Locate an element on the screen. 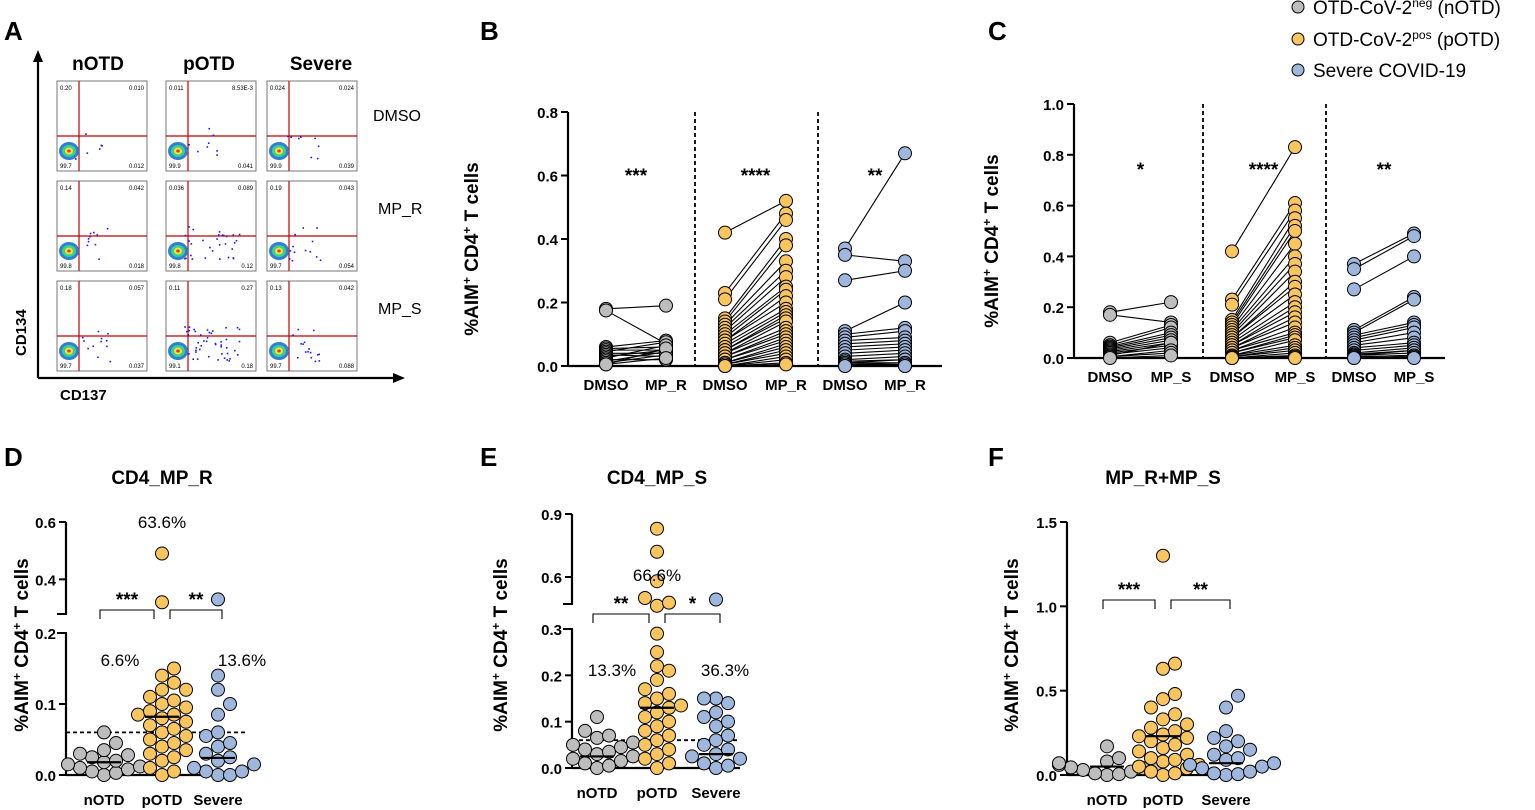 This screenshot has width=1535, height=810. y-tick-label: 0.0 is located at coordinates (45, 776).